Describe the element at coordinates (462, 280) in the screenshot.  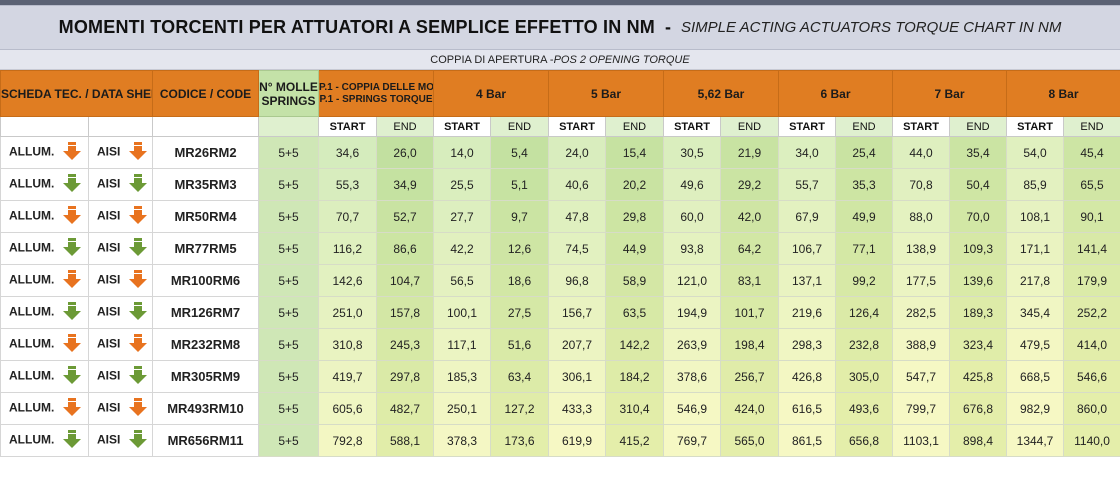
I see `torque-start-value: 56,5` at that location.